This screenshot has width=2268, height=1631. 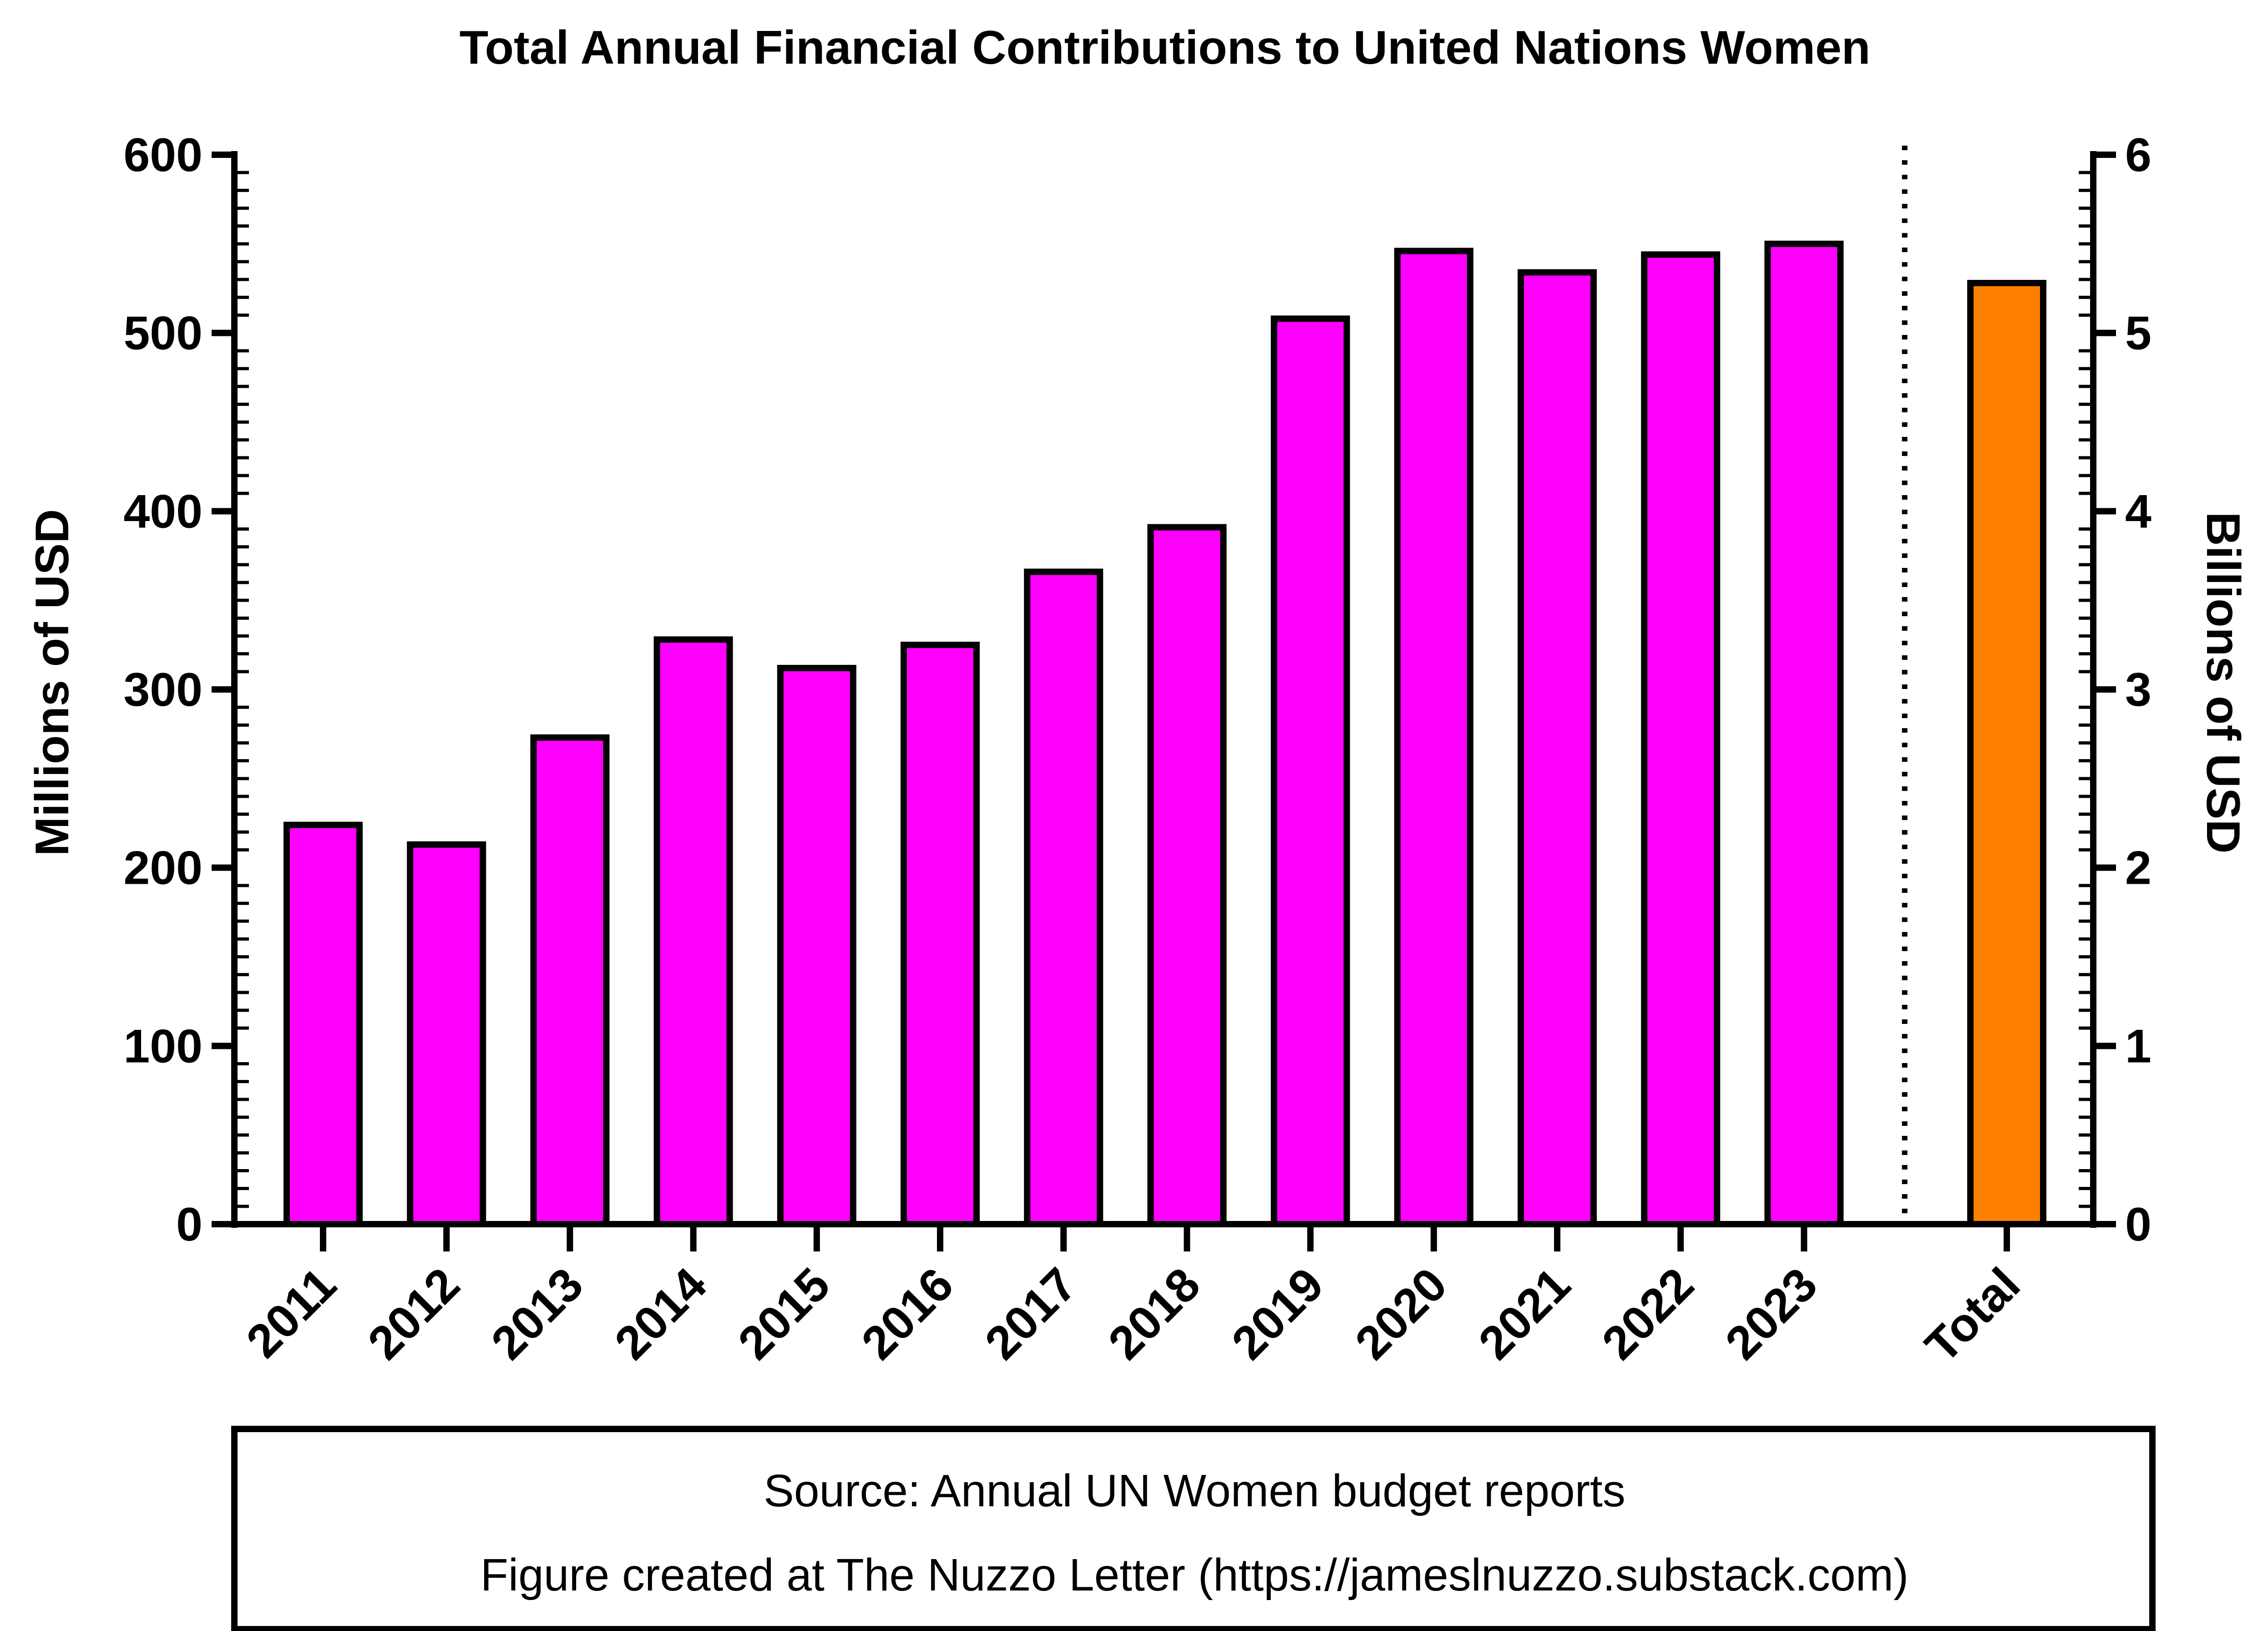 What do you see at coordinates (2138, 1046) in the screenshot?
I see `right-tick-label: 1` at bounding box center [2138, 1046].